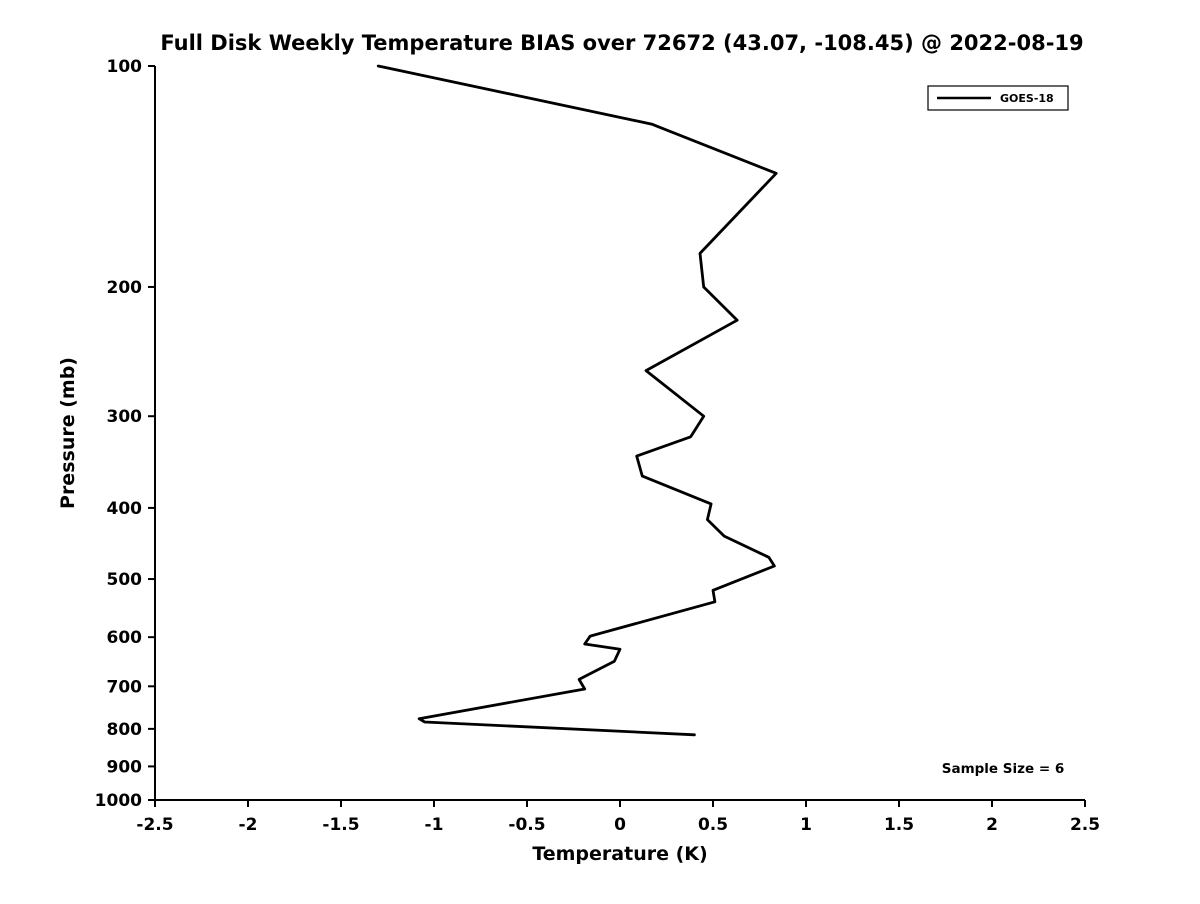 The image size is (1200, 904). Describe the element at coordinates (154, 825) in the screenshot. I see `x-tick-label: -2.5` at that location.